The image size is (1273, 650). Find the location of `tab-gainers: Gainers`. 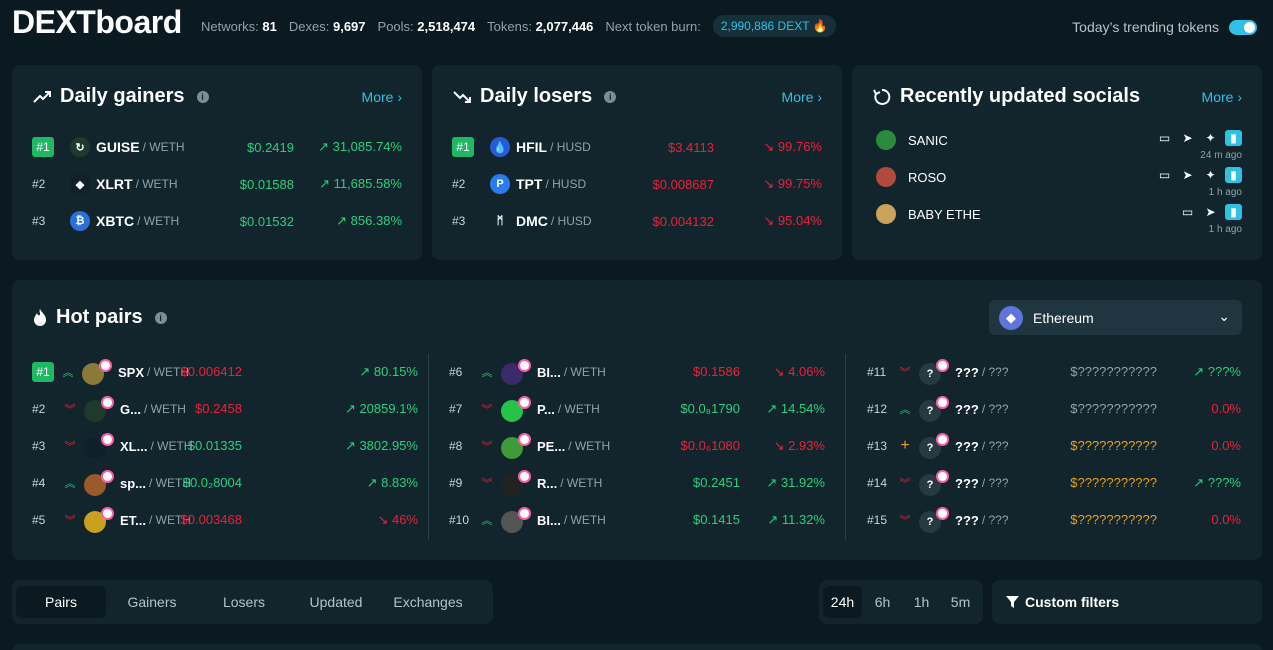

tab-gainers: Gainers is located at coordinates (152, 602).